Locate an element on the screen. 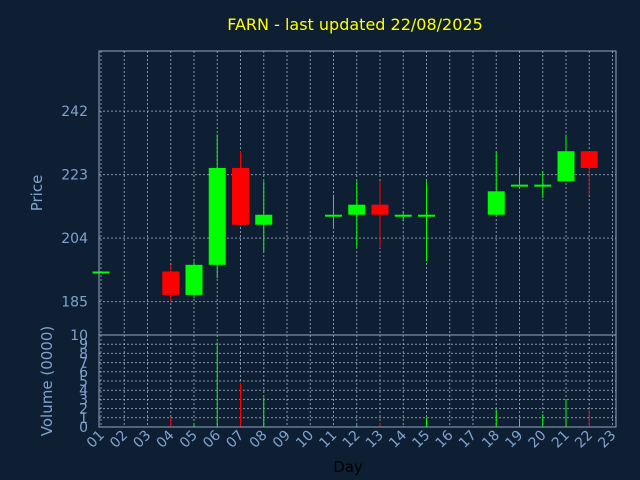  x-tick-label: 02 is located at coordinates (119, 440).